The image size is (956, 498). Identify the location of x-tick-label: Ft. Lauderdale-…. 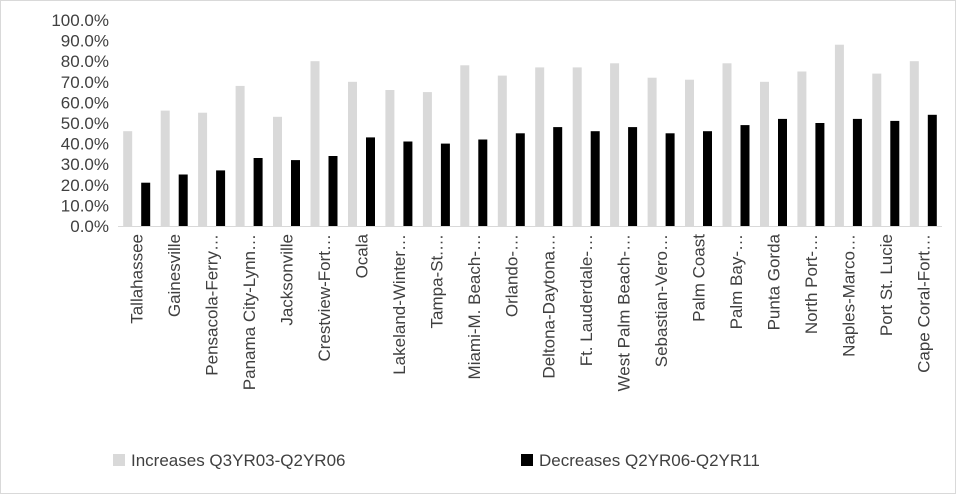
(586, 300).